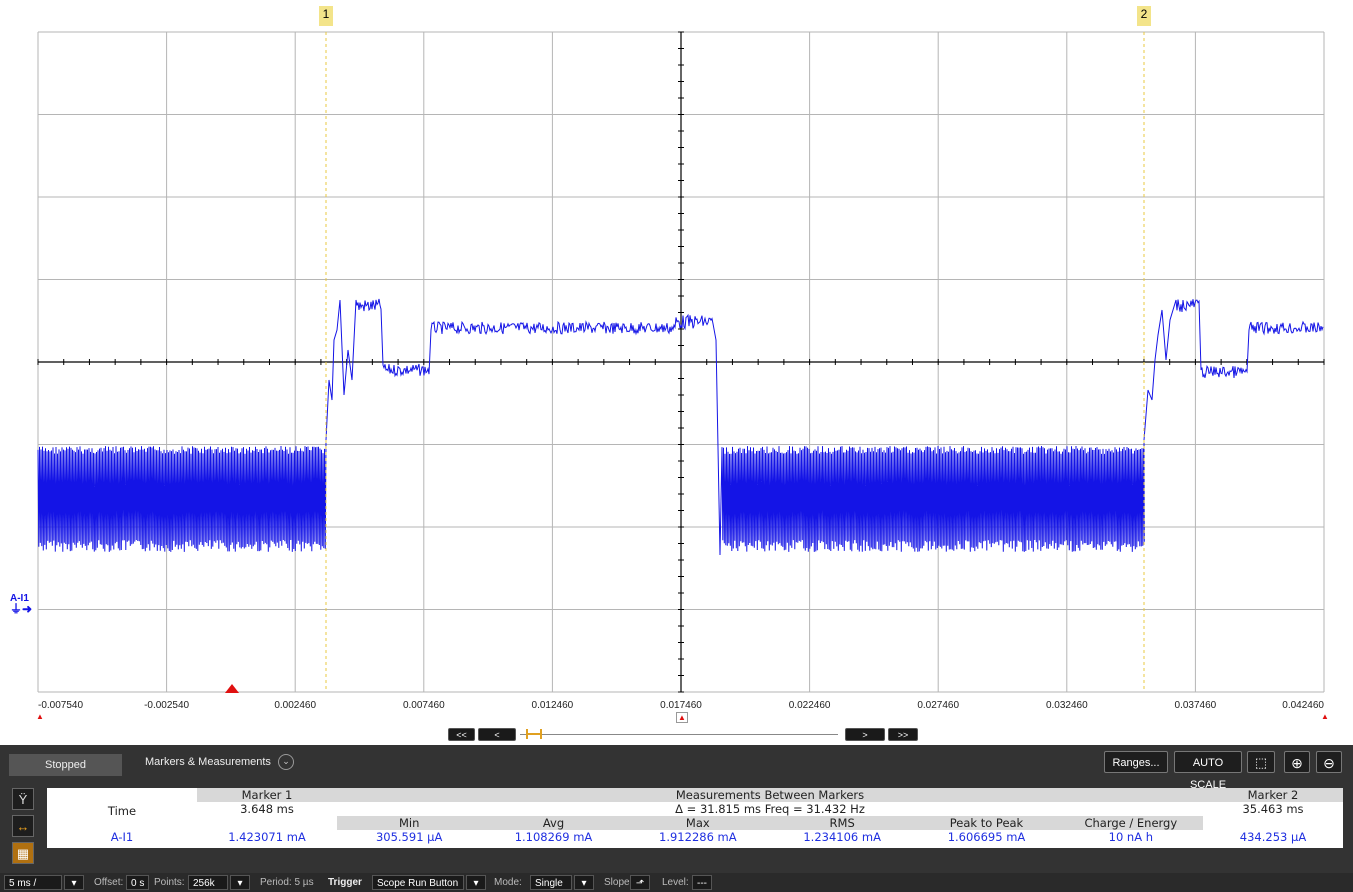 Image resolution: width=1353 pixels, height=892 pixels. I want to click on x-tick-label: -0.002540, so click(166, 705).